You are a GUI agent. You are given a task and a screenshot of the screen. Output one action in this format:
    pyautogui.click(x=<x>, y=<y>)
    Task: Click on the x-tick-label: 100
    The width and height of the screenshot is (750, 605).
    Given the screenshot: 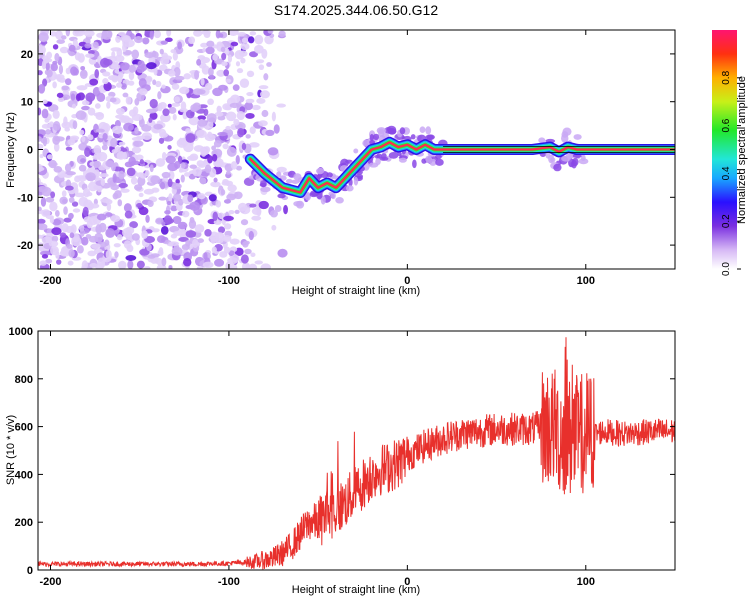 What is the action you would take?
    pyautogui.click(x=586, y=281)
    